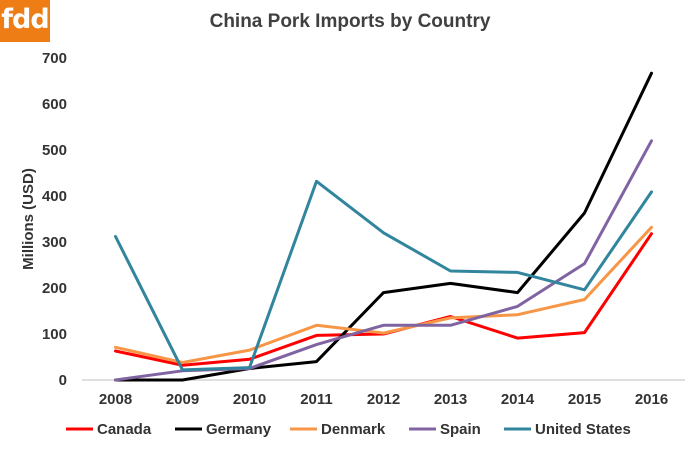 The image size is (700, 451). I want to click on legend-label: United States, so click(583, 429).